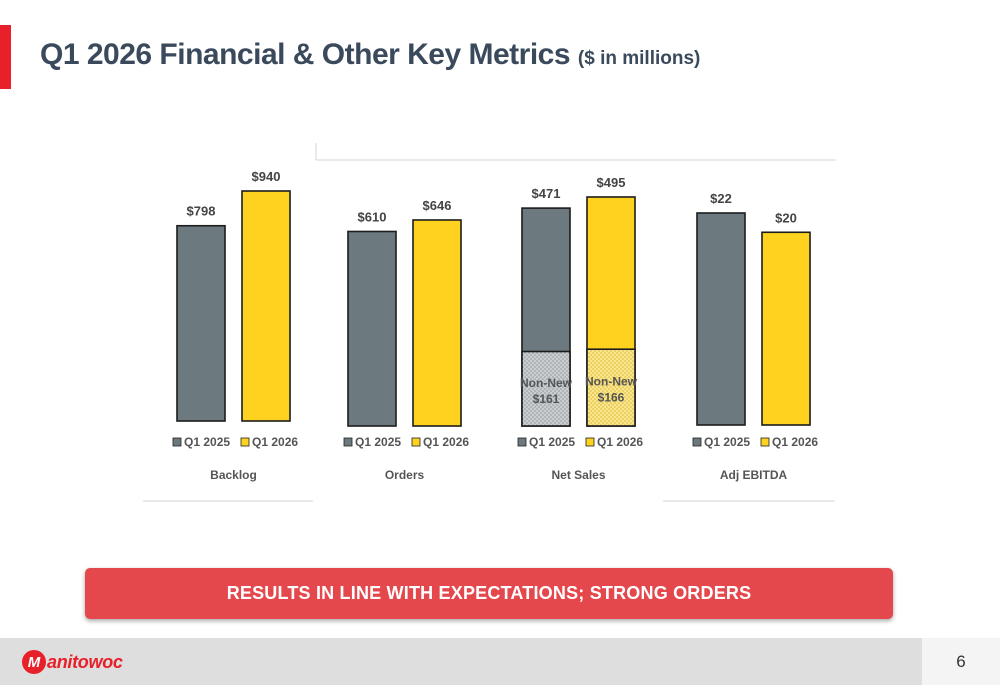 This screenshot has width=1000, height=685. What do you see at coordinates (372, 328) in the screenshot?
I see `orders-bar-q1-2025` at bounding box center [372, 328].